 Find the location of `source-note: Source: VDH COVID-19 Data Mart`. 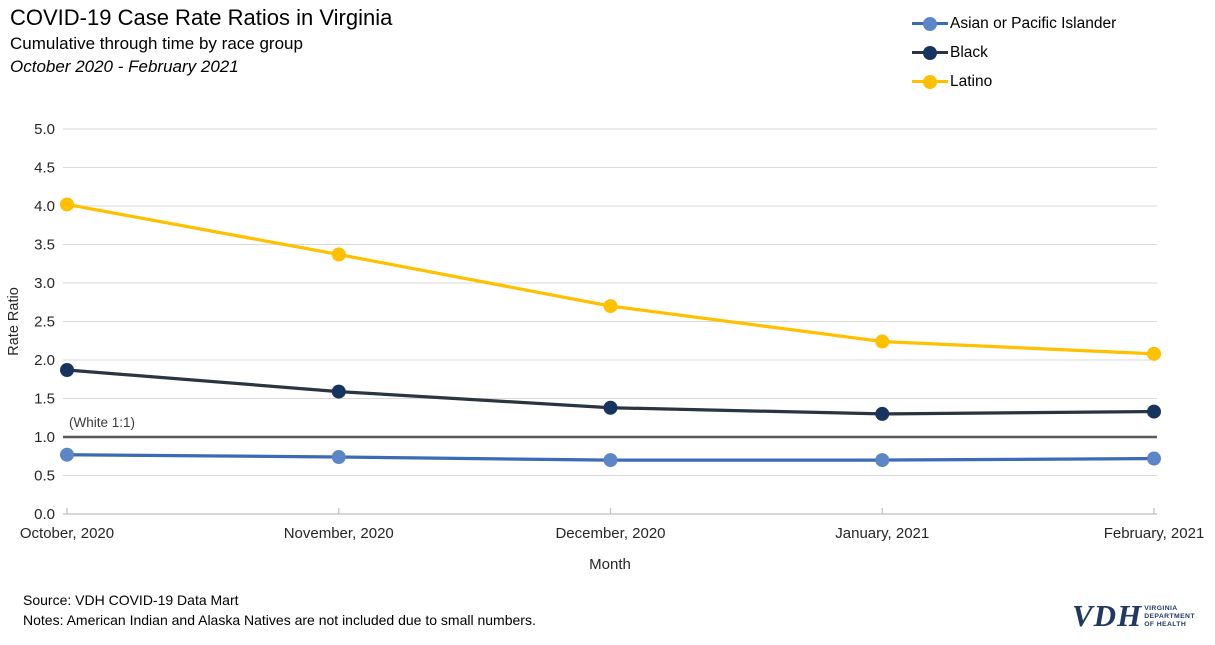

source-note: Source: VDH COVID-19 Data Mart is located at coordinates (131, 600).